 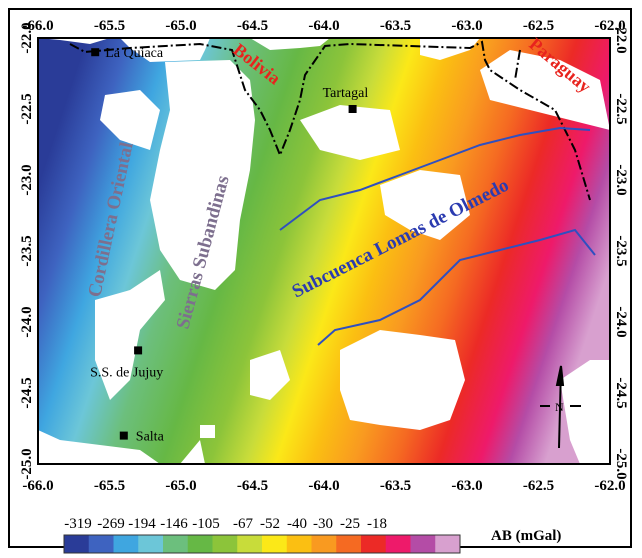 I want to click on legend-value-label: -319, so click(x=78, y=524).